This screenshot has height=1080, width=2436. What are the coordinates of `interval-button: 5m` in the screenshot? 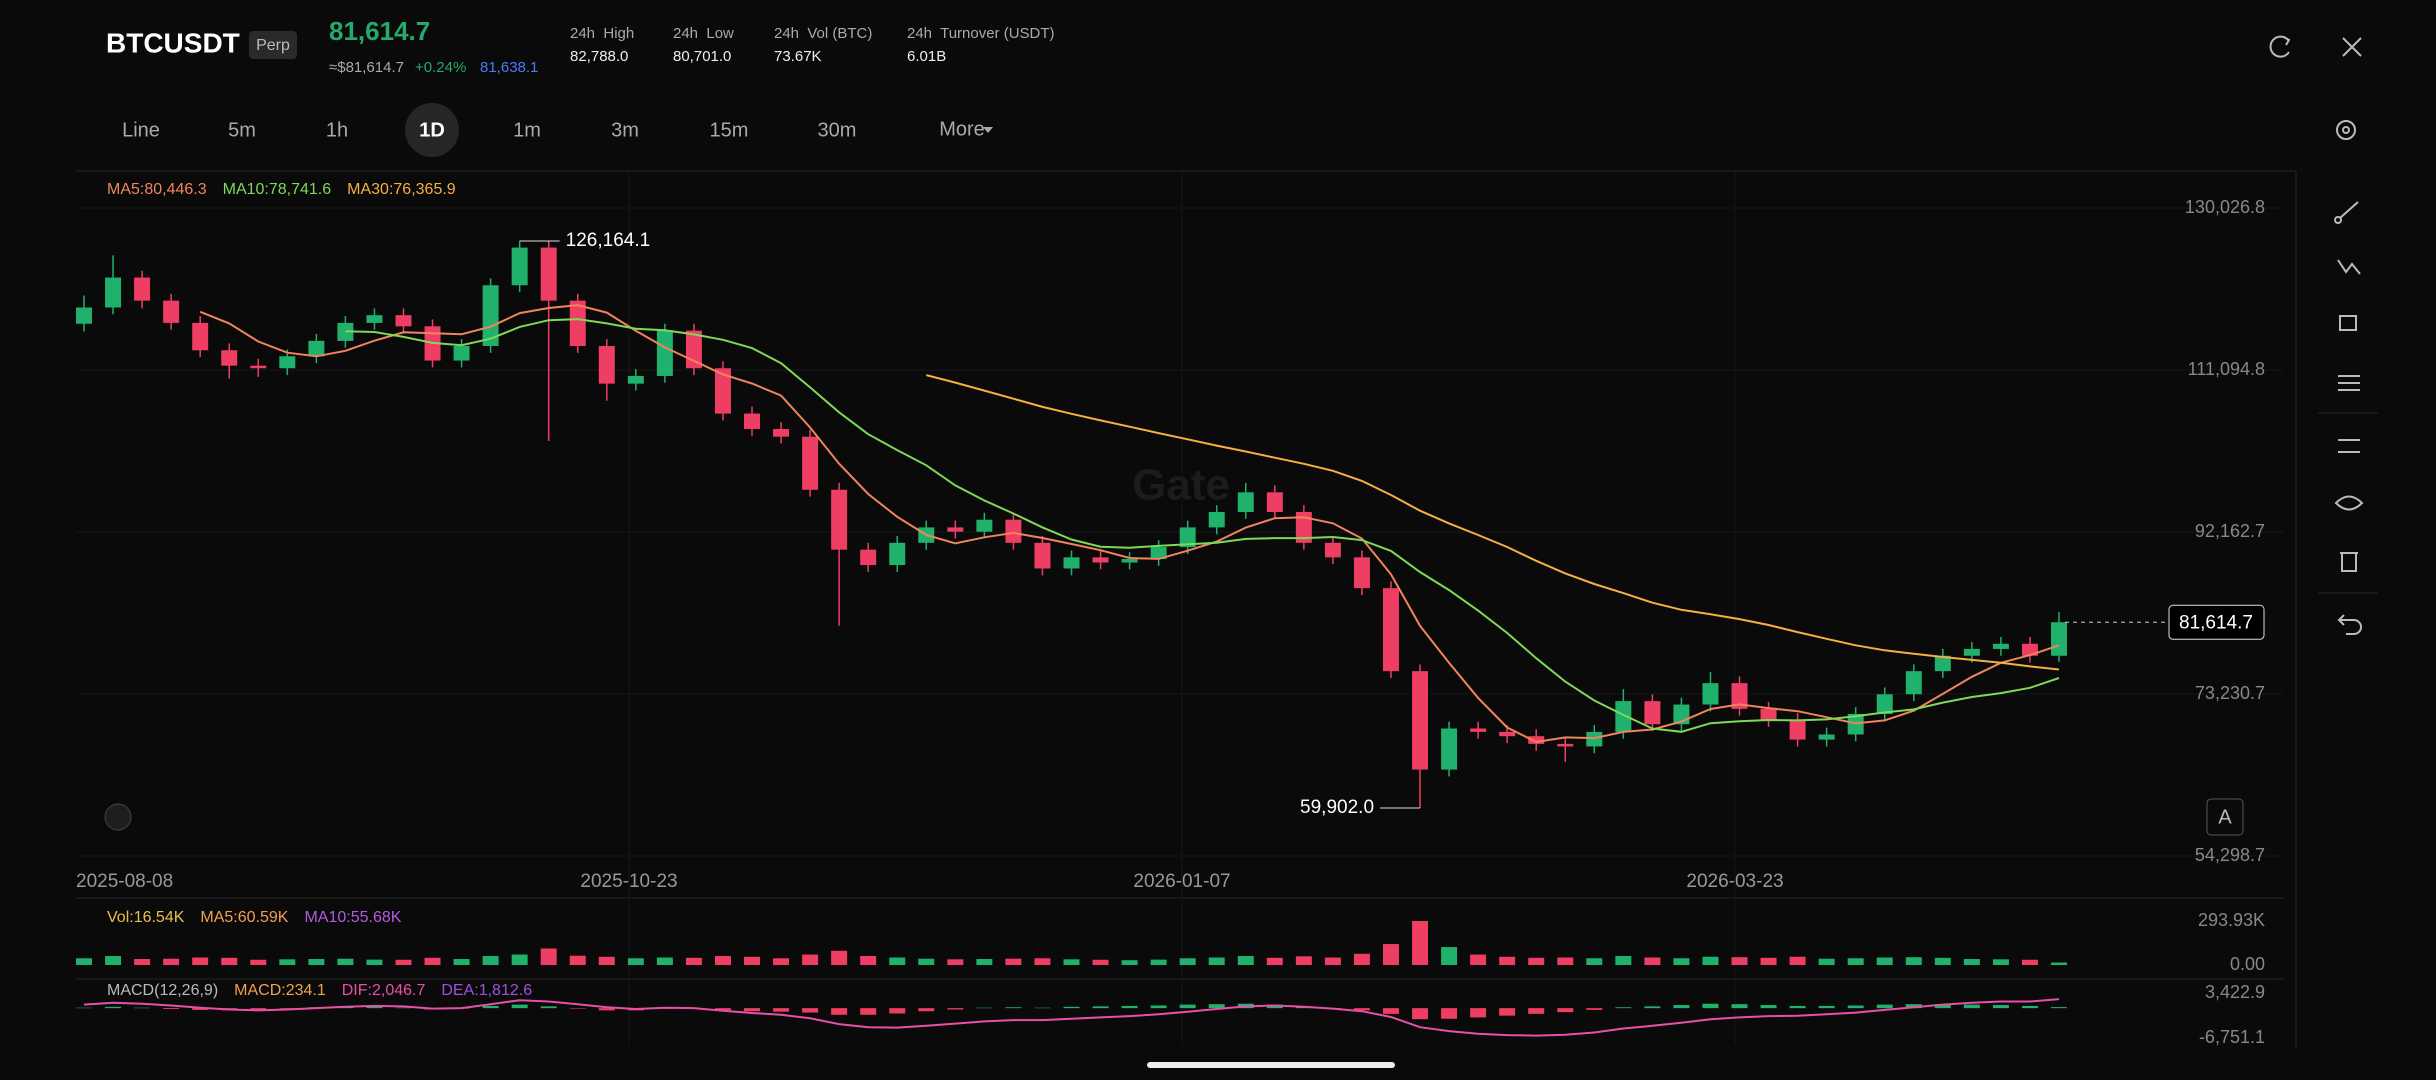 It's located at (242, 130).